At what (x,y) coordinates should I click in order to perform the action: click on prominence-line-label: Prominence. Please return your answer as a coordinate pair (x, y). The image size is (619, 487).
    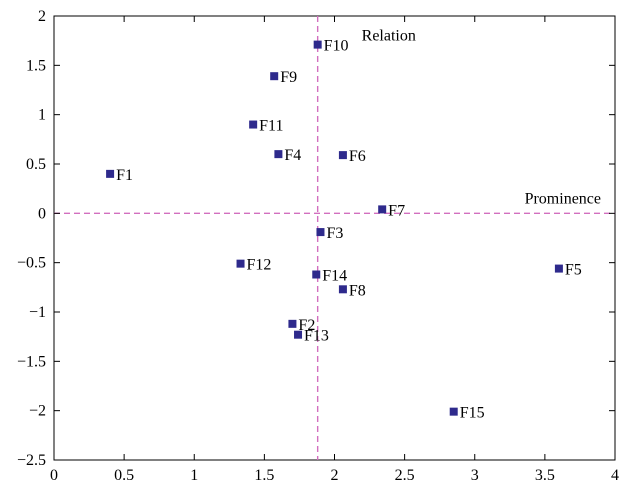
    Looking at the image, I should click on (563, 198).